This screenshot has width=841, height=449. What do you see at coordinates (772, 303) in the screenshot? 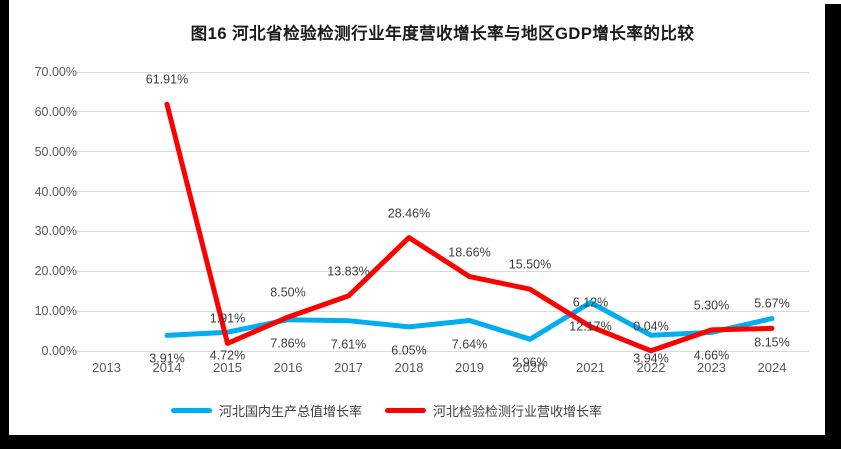
I see `data-label: 5.67%` at bounding box center [772, 303].